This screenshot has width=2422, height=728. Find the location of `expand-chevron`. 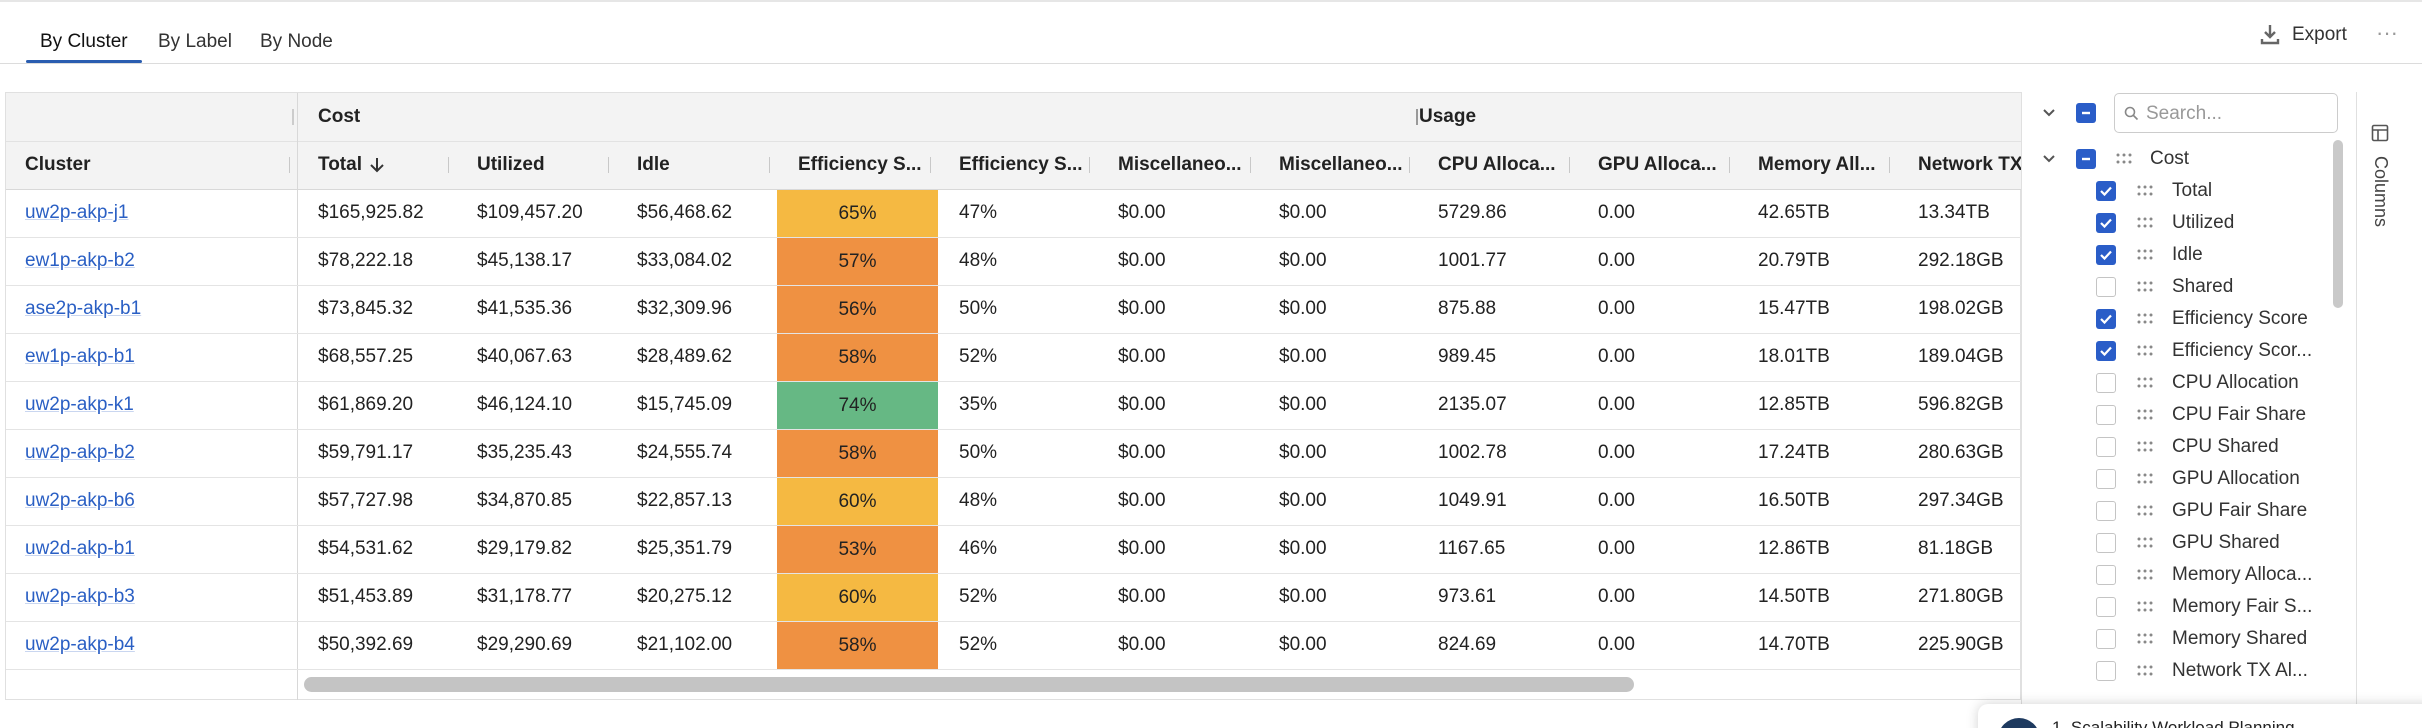

expand-chevron is located at coordinates (2049, 113).